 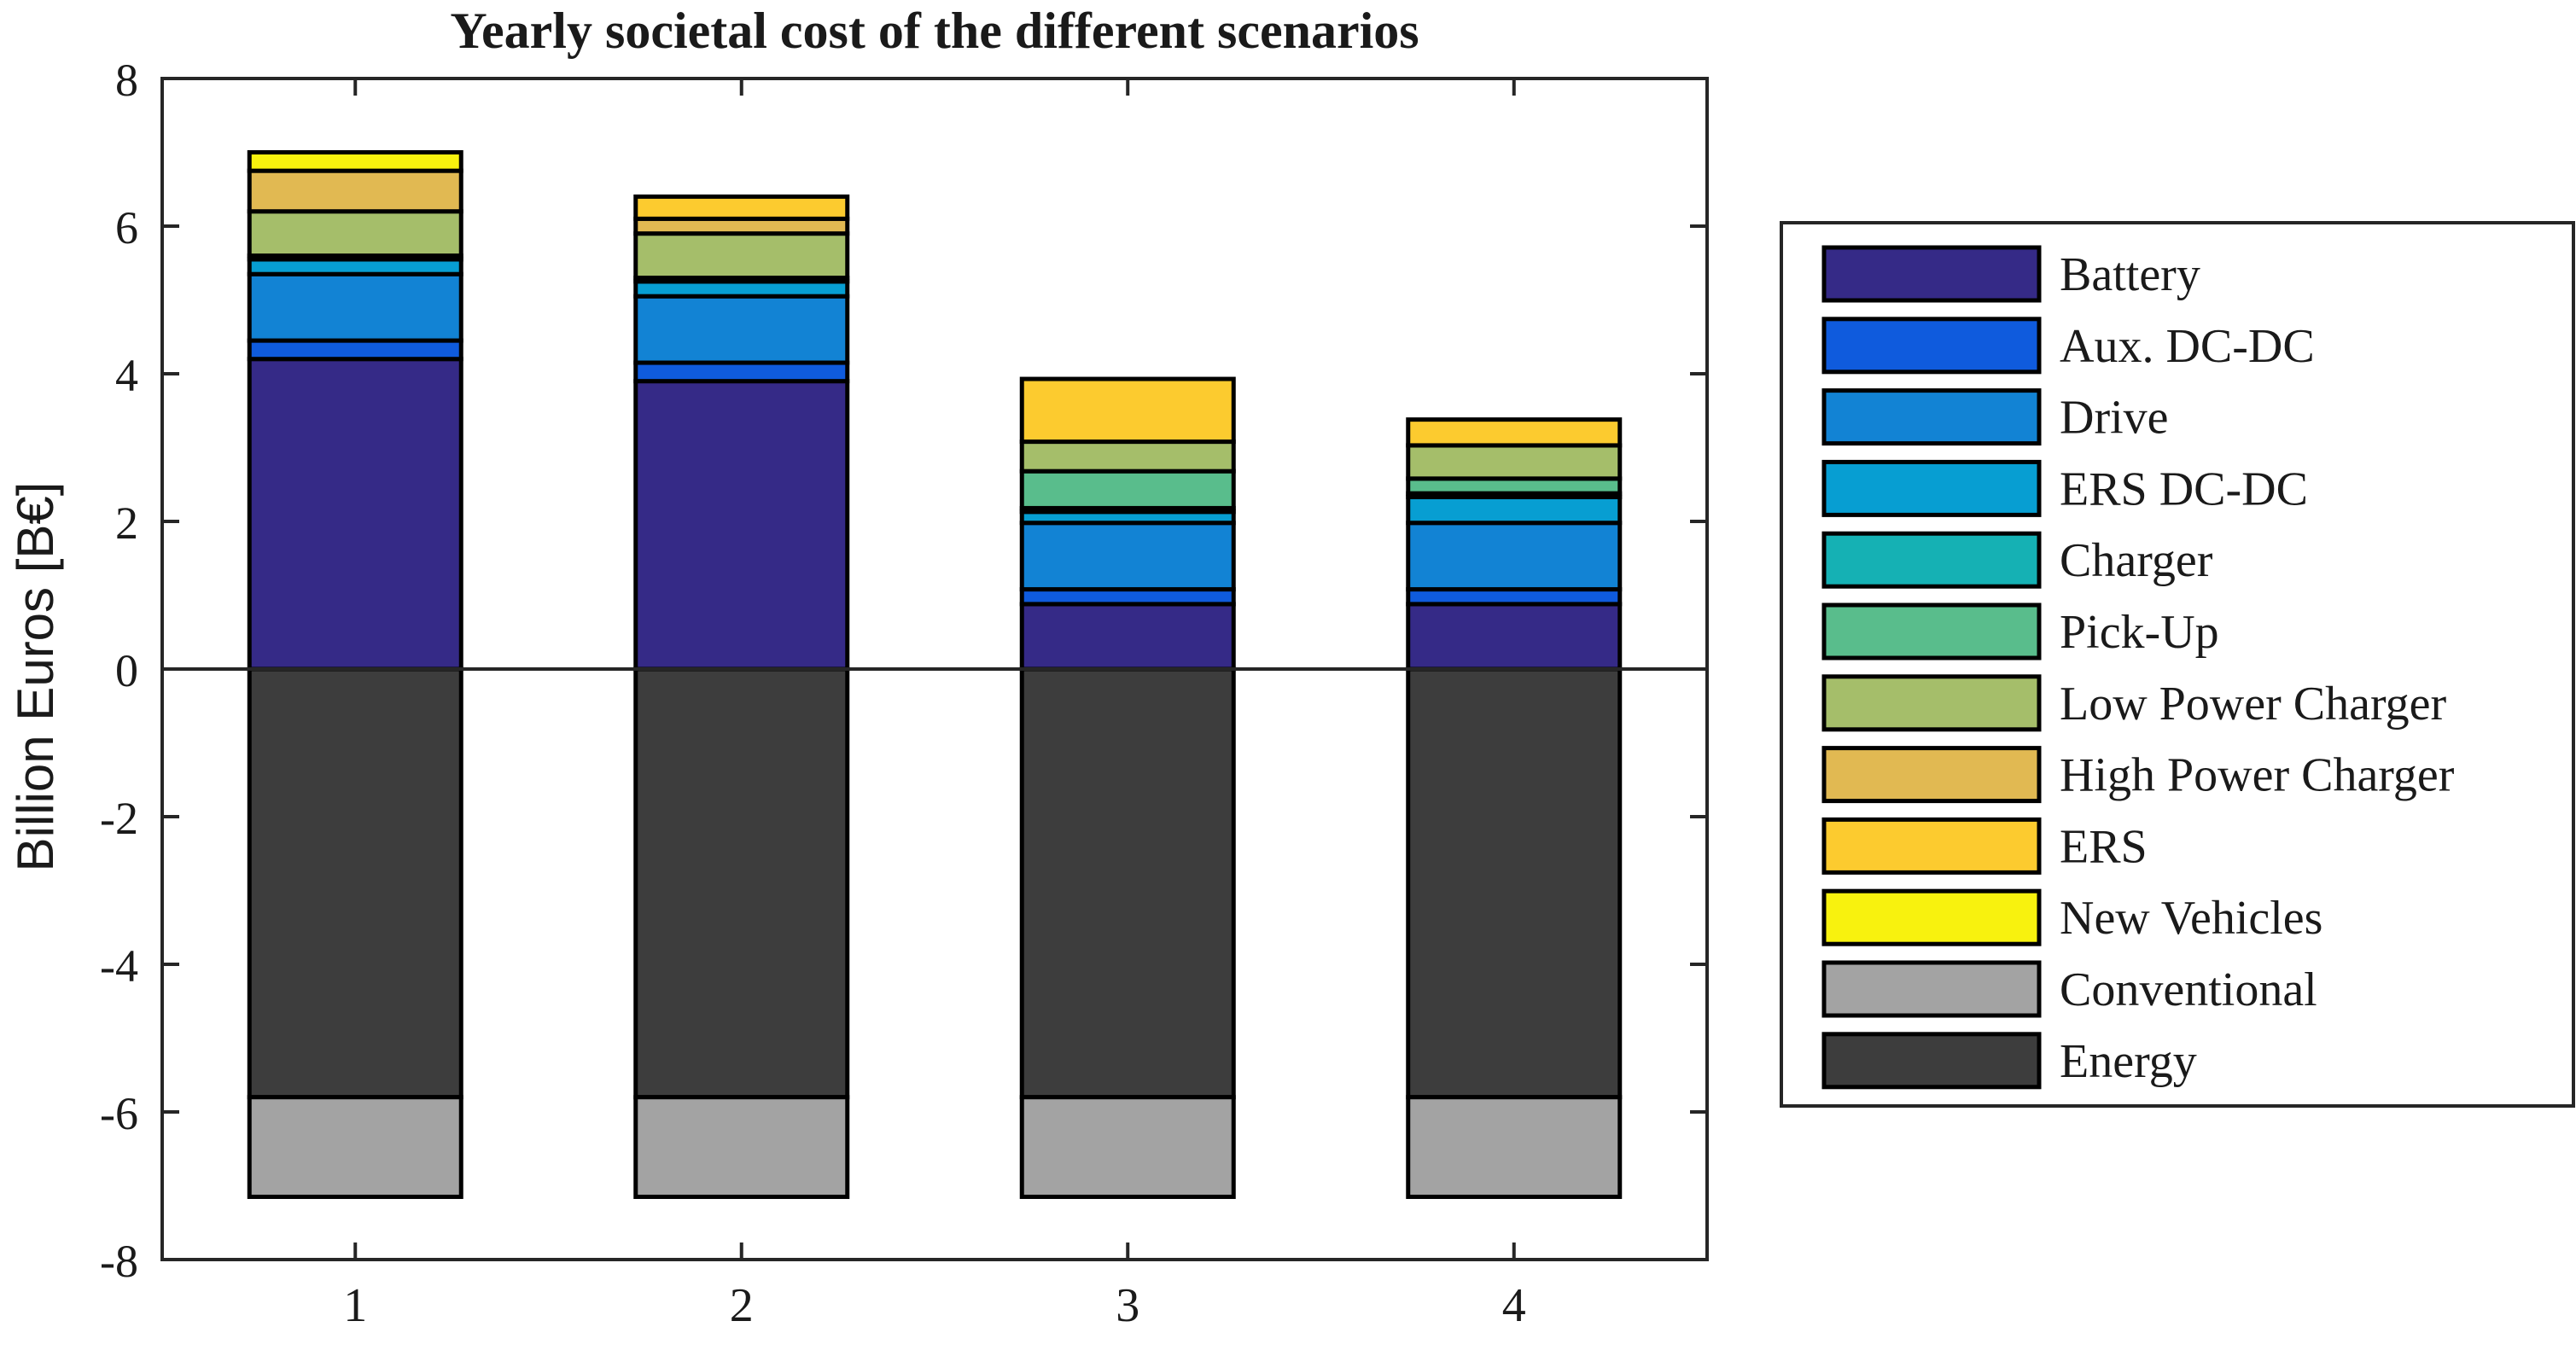 I want to click on y-axis-label: Billion Euros [B€], so click(x=35, y=677).